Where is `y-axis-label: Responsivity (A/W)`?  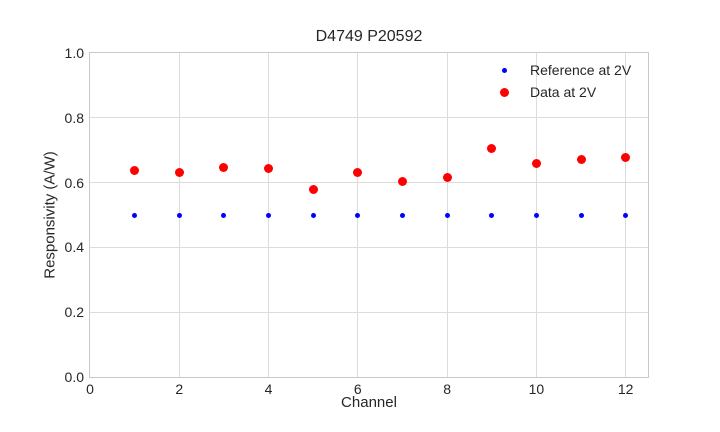
y-axis-label: Responsivity (A/W) is located at coordinates (50, 215).